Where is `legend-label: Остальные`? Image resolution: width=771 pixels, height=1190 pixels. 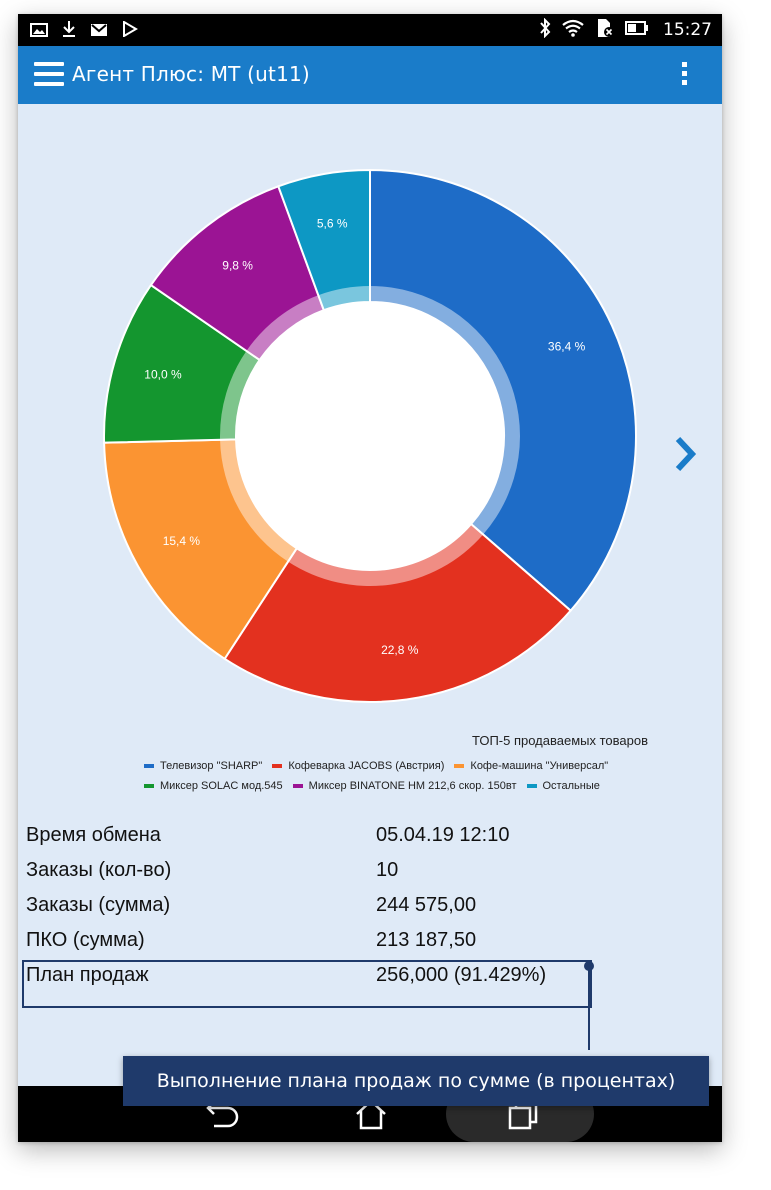 legend-label: Остальные is located at coordinates (571, 786).